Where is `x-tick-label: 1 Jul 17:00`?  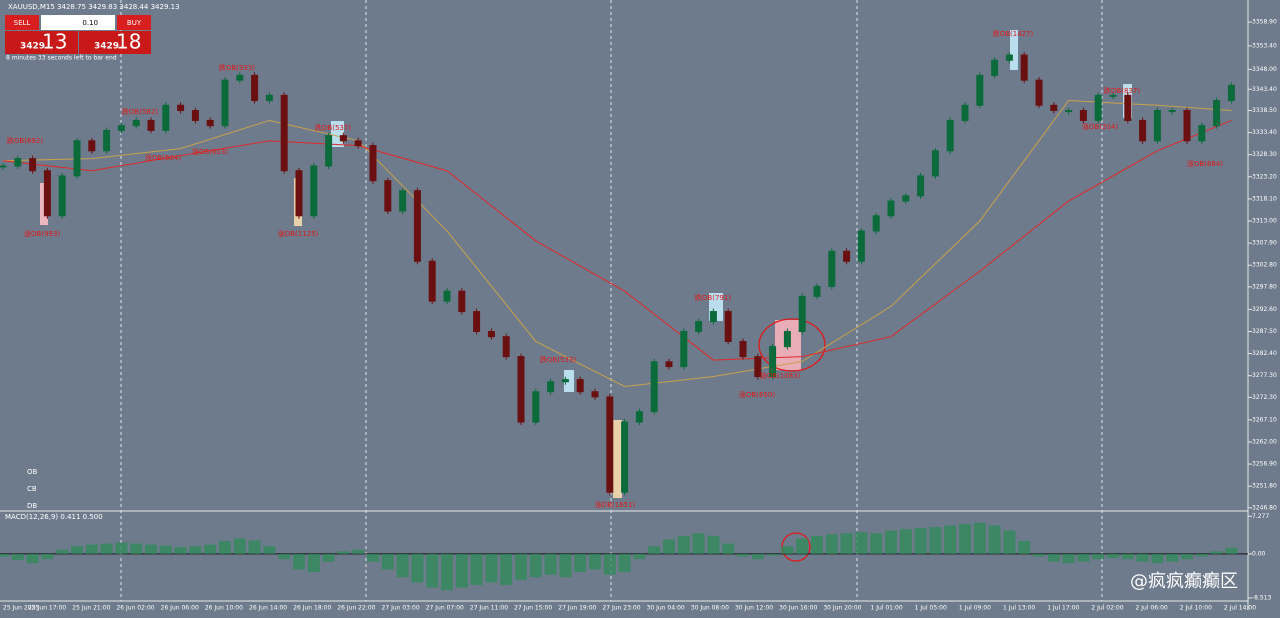
x-tick-label: 1 Jul 17:00 is located at coordinates (1063, 608).